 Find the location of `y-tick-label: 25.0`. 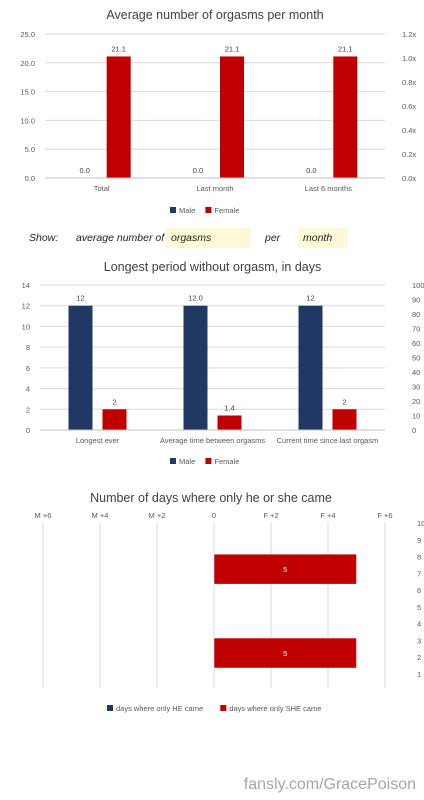

y-tick-label: 25.0 is located at coordinates (27, 34).